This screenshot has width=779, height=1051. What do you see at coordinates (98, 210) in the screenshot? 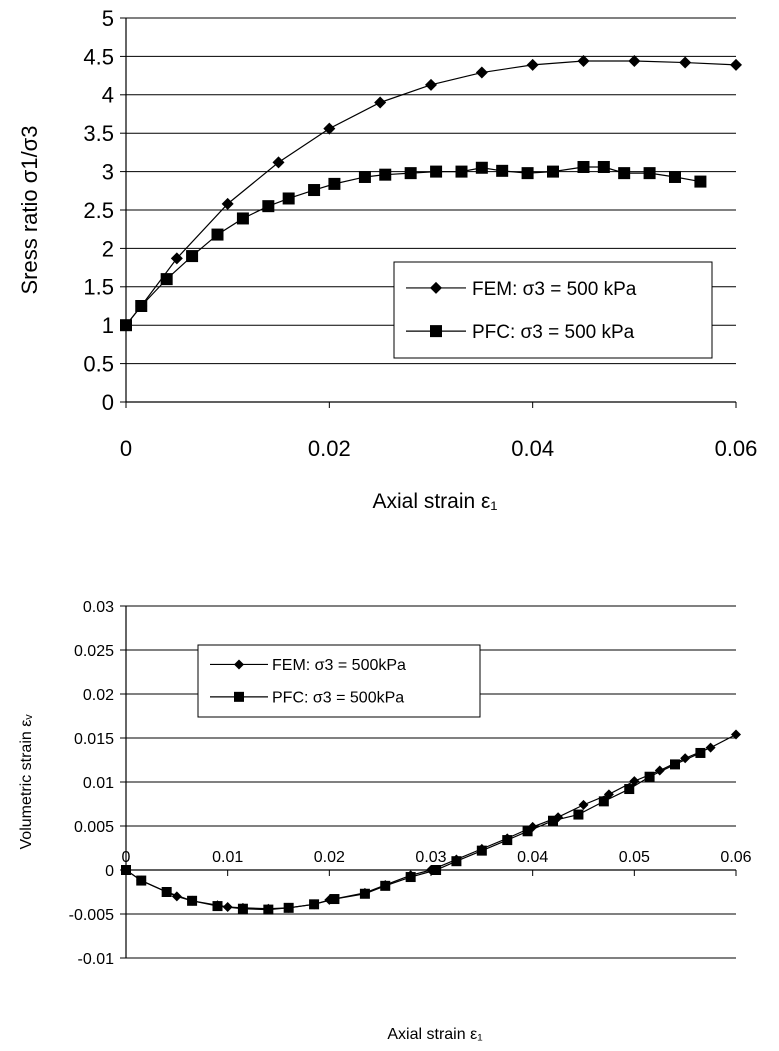
I see `y-tick-label: 2.5` at bounding box center [98, 210].